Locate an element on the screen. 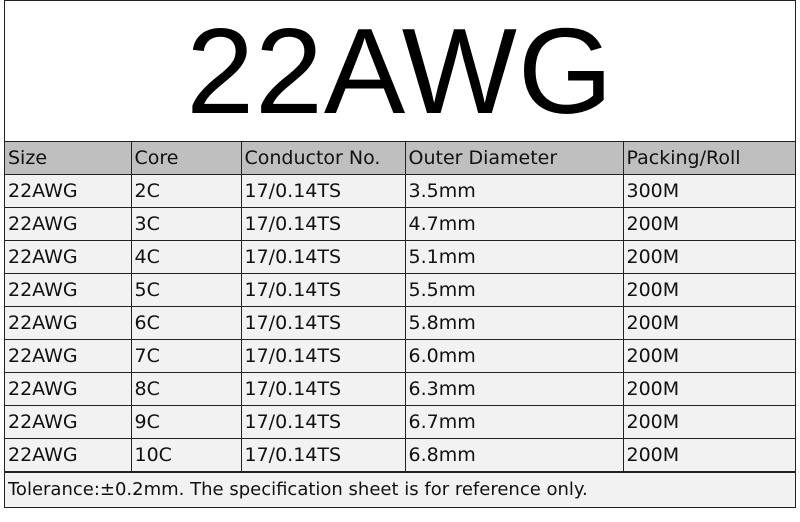  cell-outer-diameter: 5.1mm is located at coordinates (514, 257).